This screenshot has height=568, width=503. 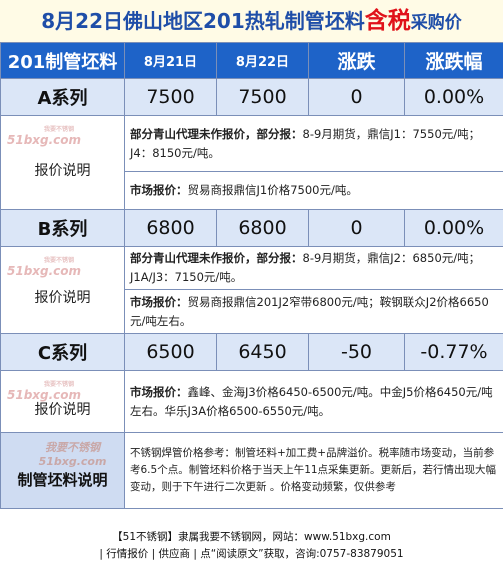 I want to click on series-name: B系列, so click(x=63, y=228).